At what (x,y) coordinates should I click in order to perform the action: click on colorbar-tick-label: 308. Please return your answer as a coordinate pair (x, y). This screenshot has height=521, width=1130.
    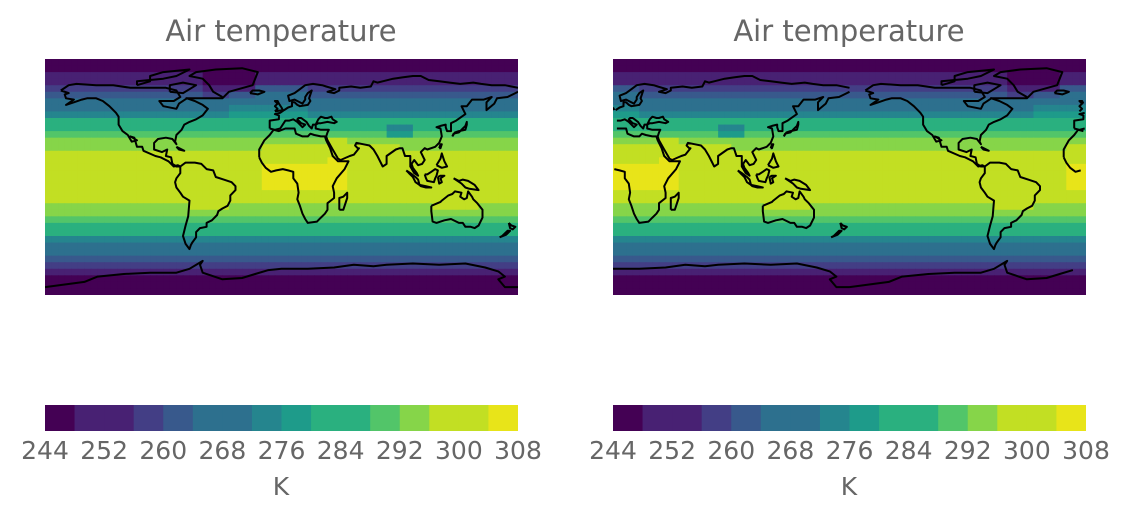
    Looking at the image, I should click on (518, 450).